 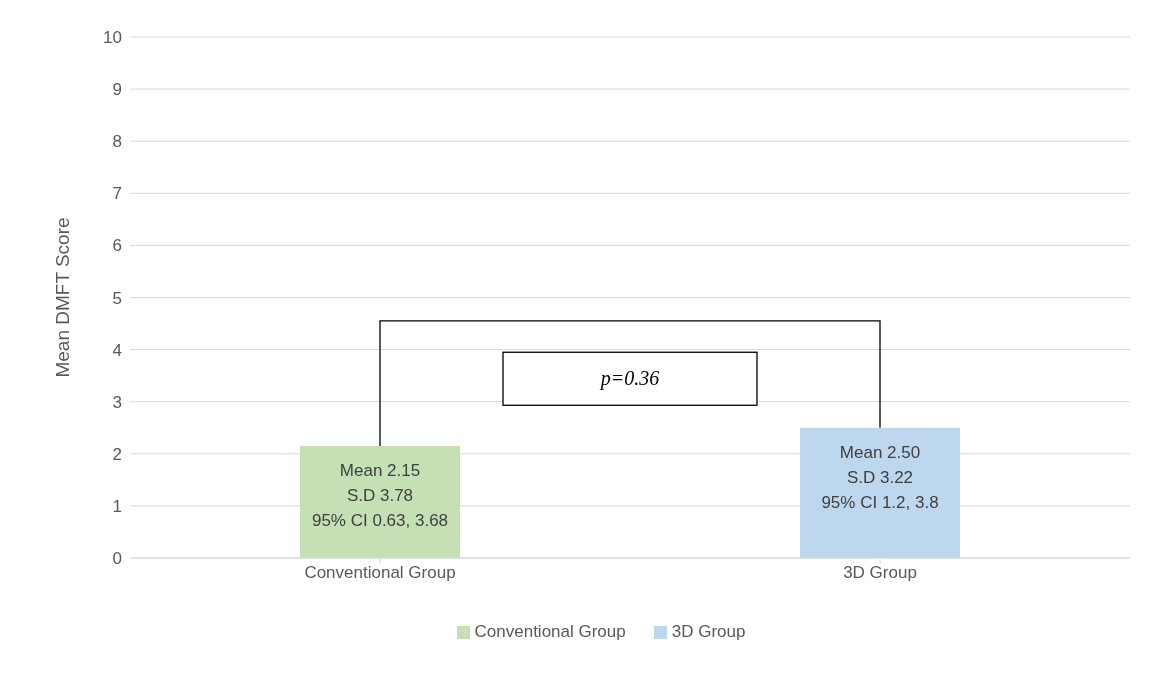 What do you see at coordinates (117, 454) in the screenshot?
I see `y-tick-label: 2` at bounding box center [117, 454].